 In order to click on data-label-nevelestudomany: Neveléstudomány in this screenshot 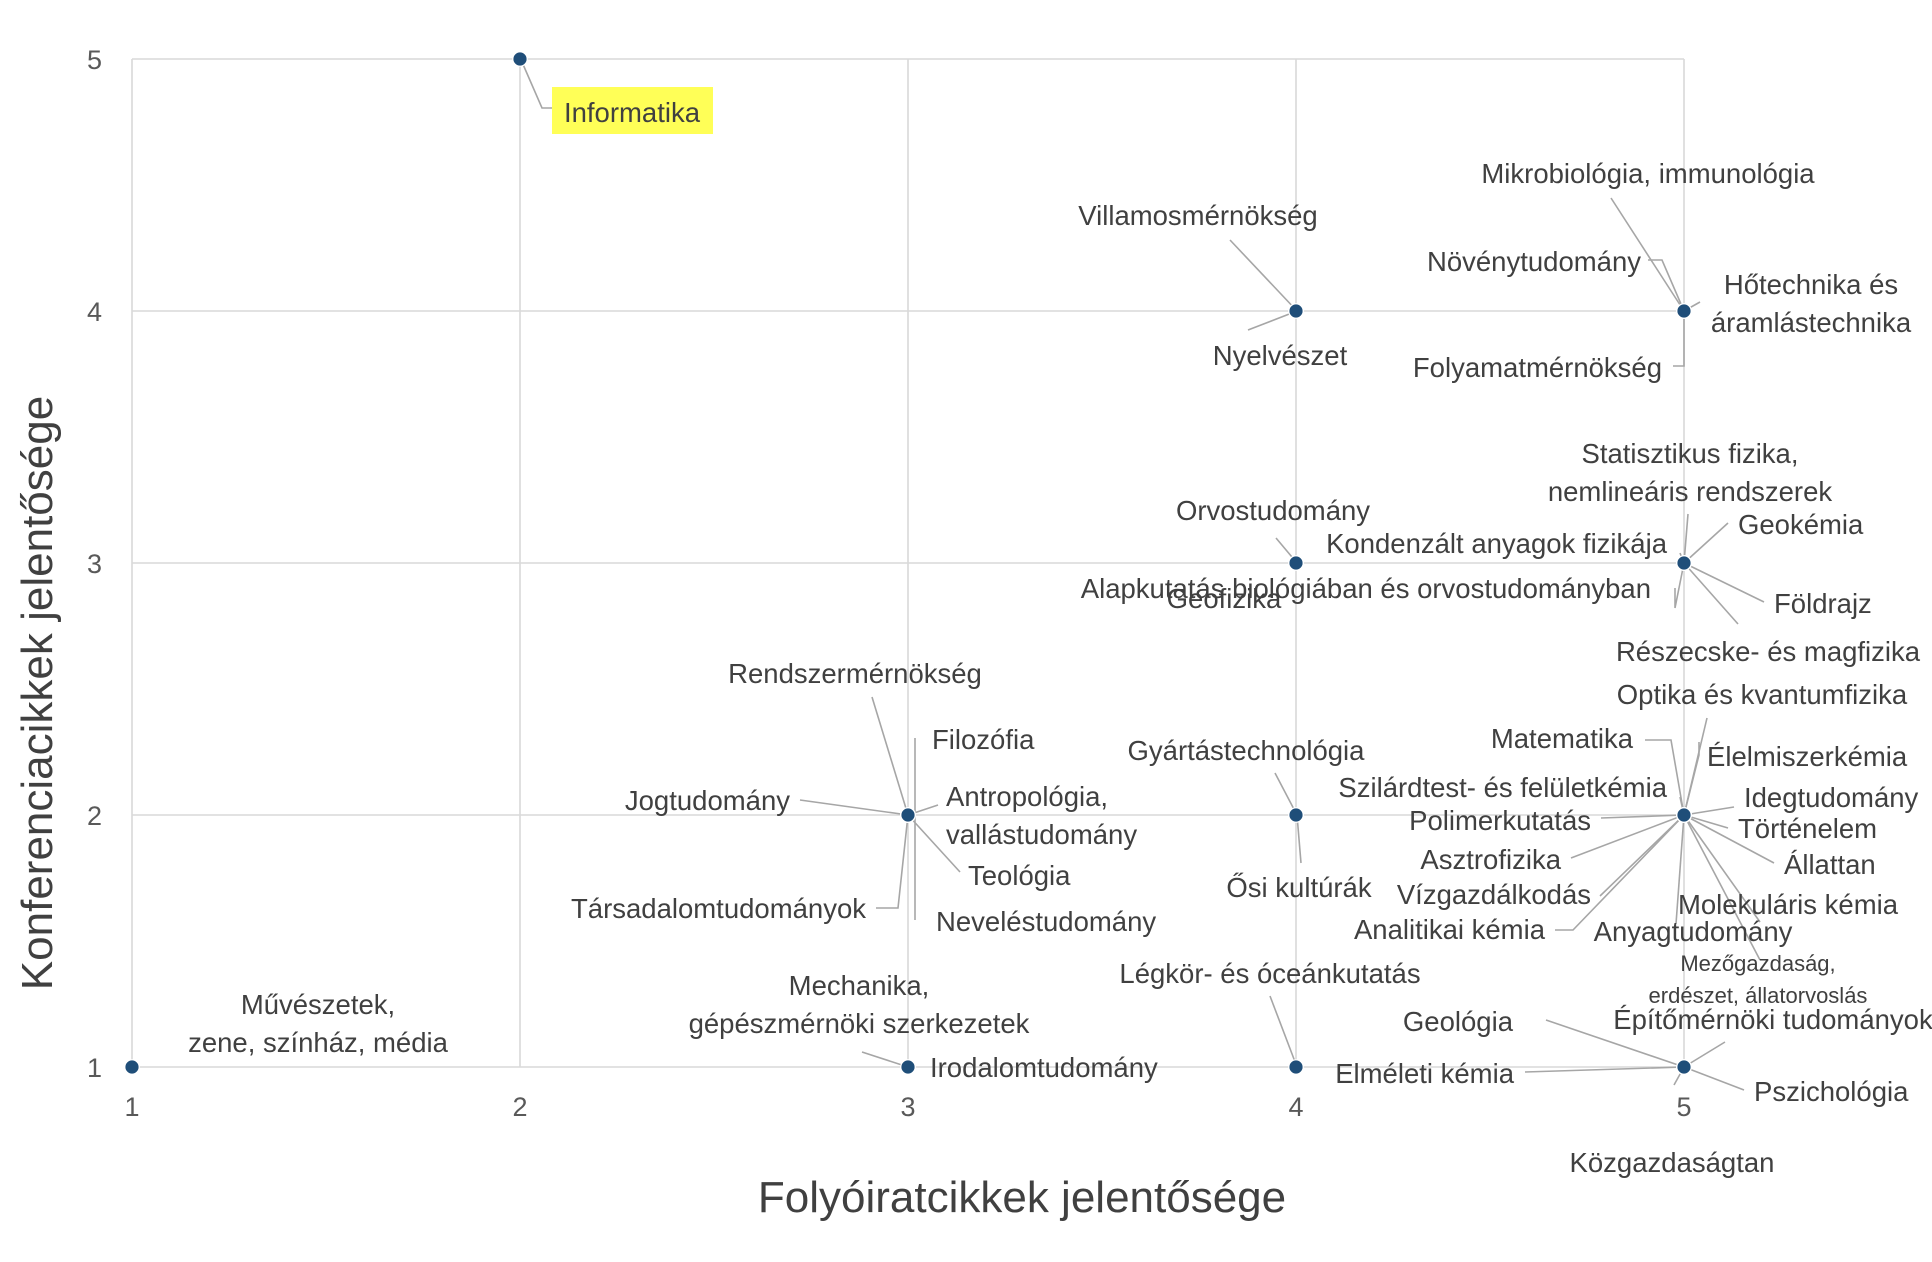, I will do `click(1046, 921)`.